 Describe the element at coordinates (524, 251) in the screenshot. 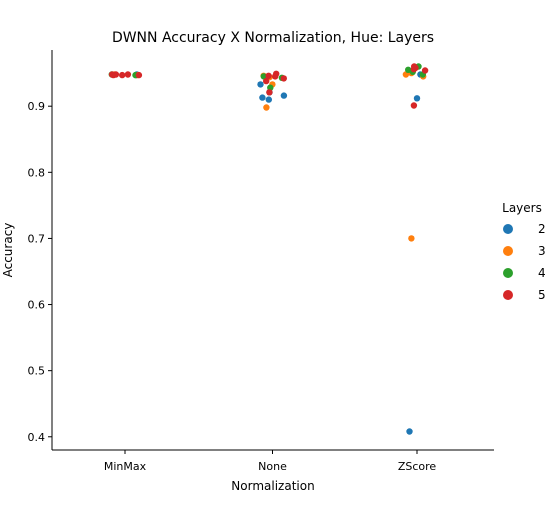

I see `legend: Layers 2 3 4 5` at that location.